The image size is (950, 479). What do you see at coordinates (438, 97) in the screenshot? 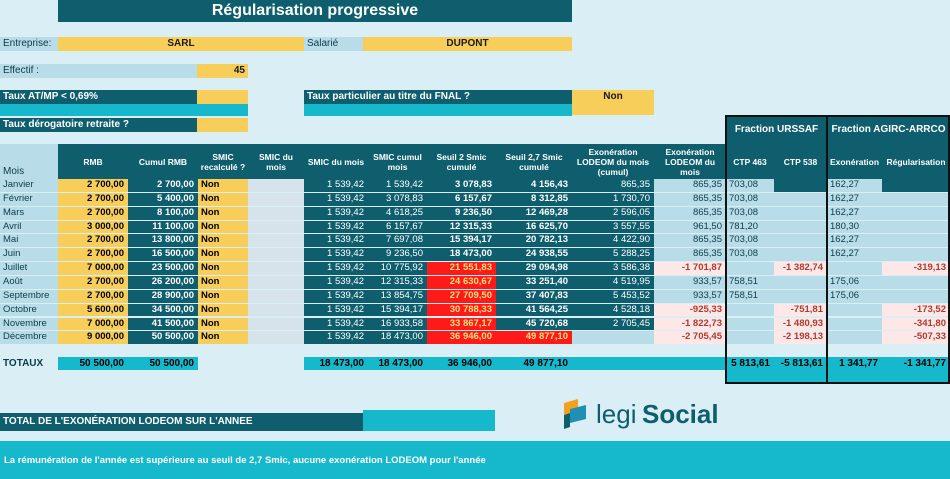
I see `taux-fnal-label: Taux particulier au titre du FNAL ?` at bounding box center [438, 97].